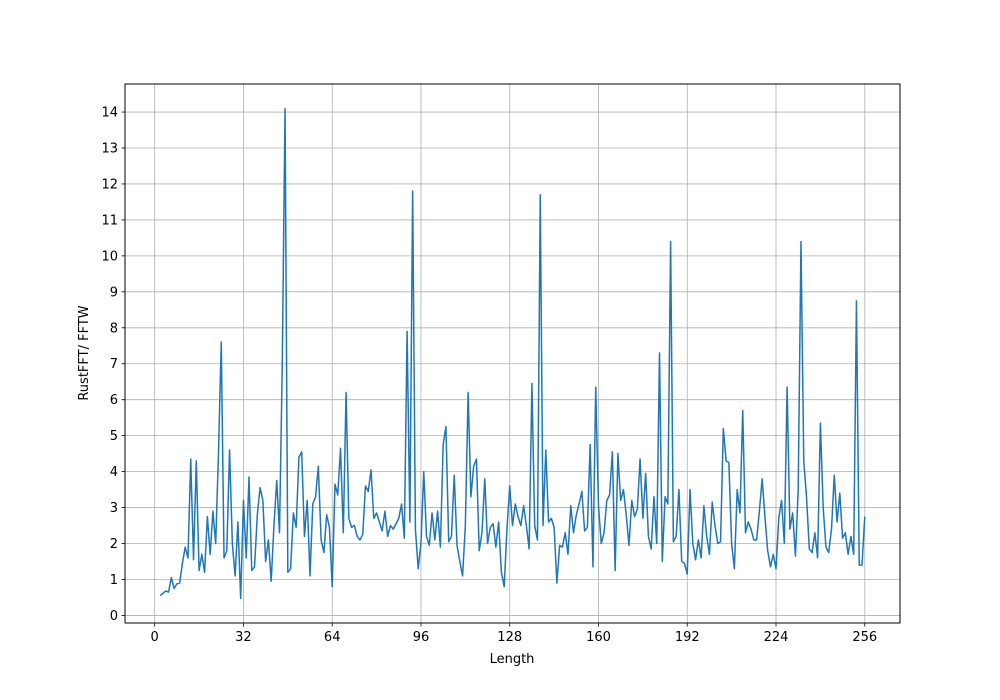 This screenshot has height=700, width=1000. I want to click on x-tick-label: 64, so click(332, 637).